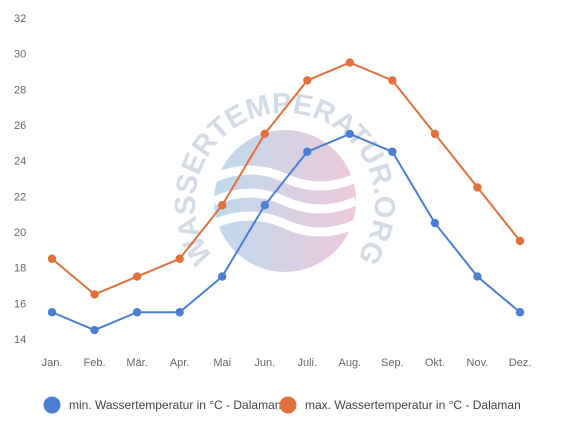  I want to click on x-tick-label: Juli., so click(307, 363).